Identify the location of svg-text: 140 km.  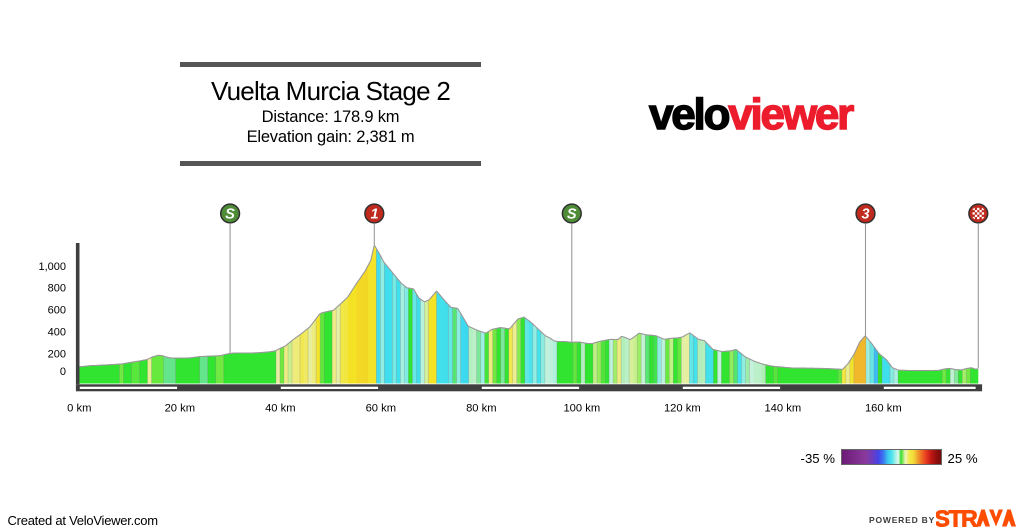
(782, 408).